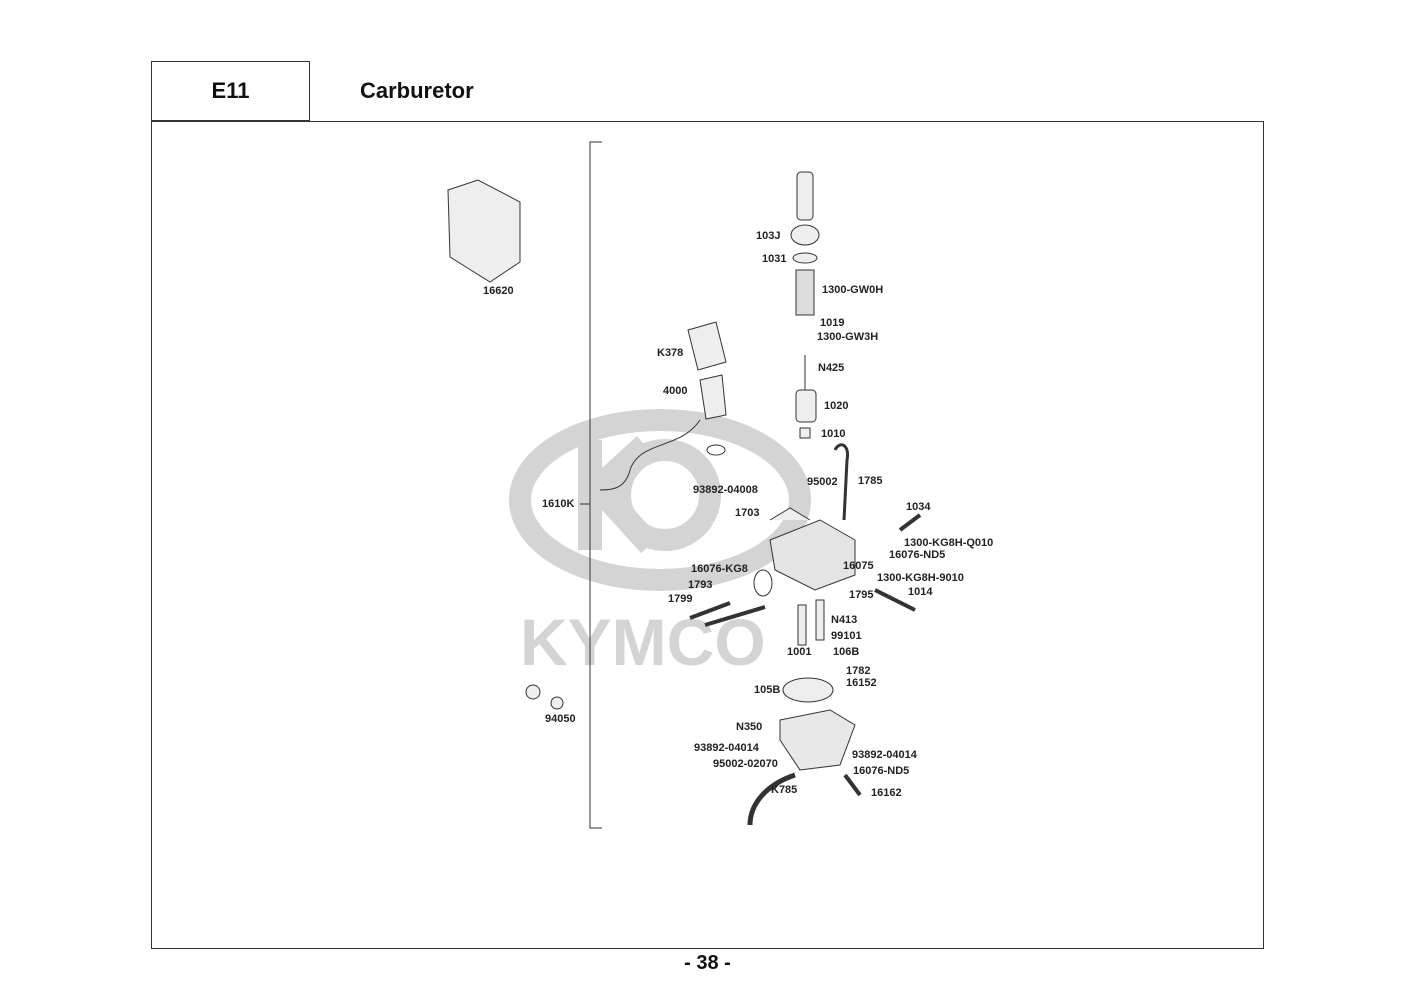 The image size is (1415, 1000). What do you see at coordinates (846, 636) in the screenshot?
I see `part-label: 99101` at bounding box center [846, 636].